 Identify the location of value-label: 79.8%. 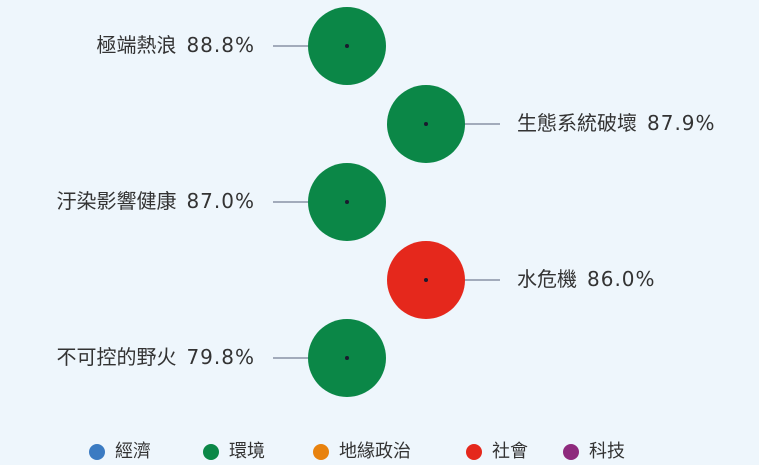
(220, 357).